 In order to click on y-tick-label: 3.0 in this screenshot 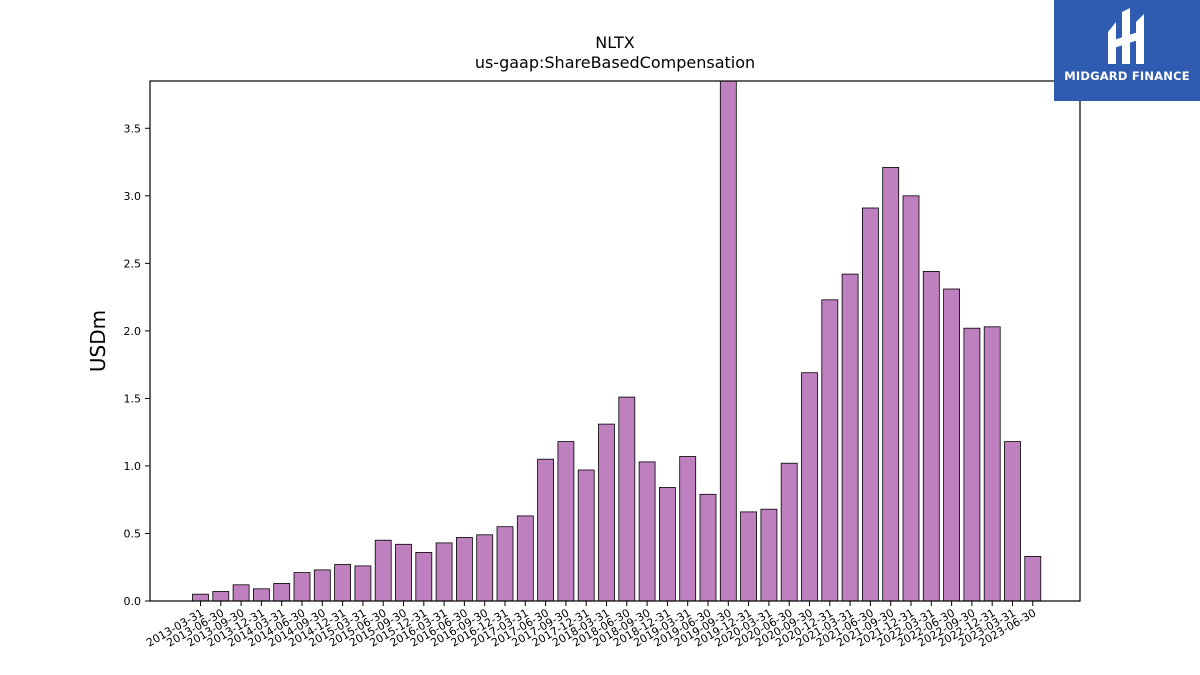, I will do `click(133, 196)`.